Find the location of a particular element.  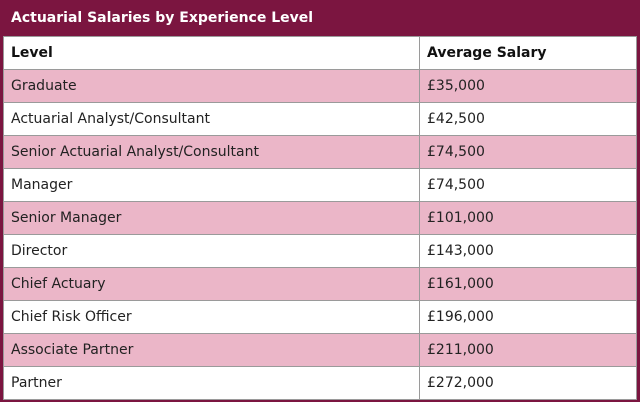

salary-cell: £196,000 is located at coordinates (528, 317).